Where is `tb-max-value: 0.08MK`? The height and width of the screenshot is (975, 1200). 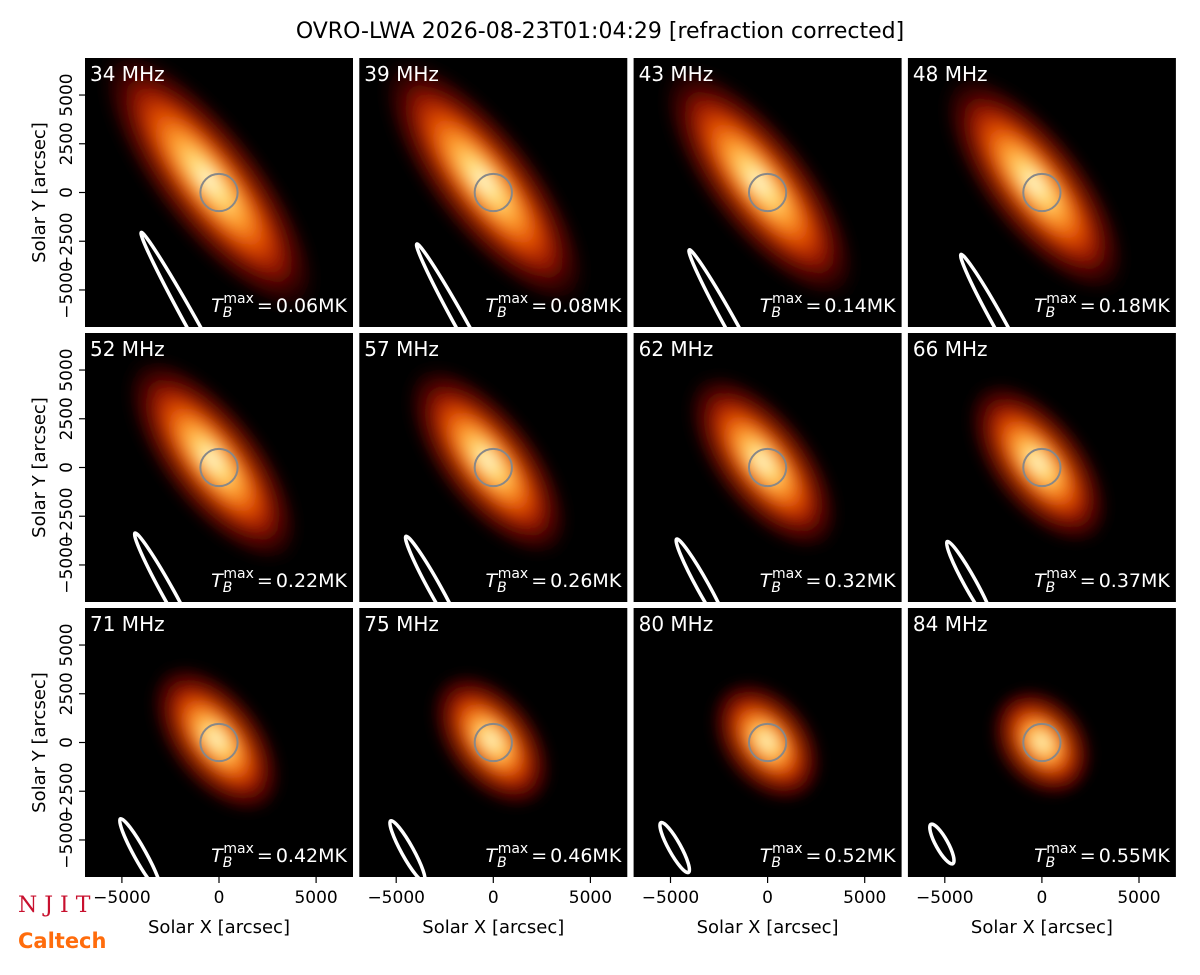 tb-max-value: 0.08MK is located at coordinates (586, 306).